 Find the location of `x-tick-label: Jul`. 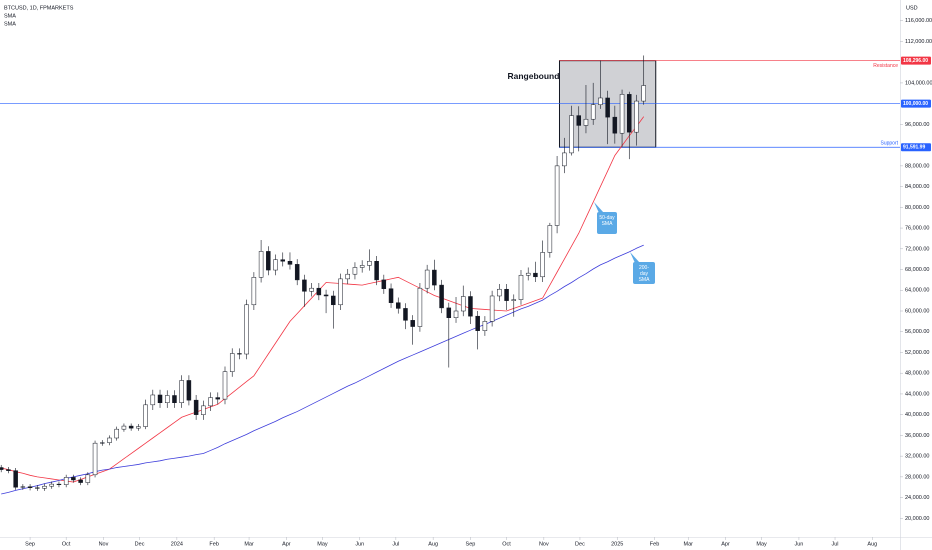

x-tick-label: Jul is located at coordinates (835, 544).